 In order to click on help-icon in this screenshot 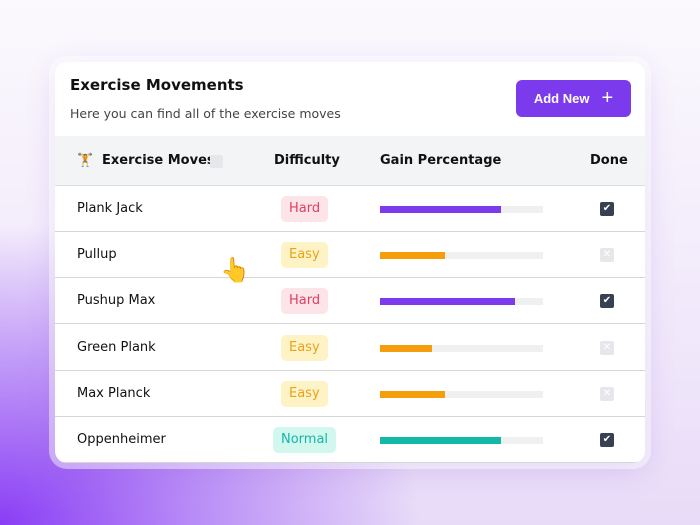, I will do `click(216, 161)`.